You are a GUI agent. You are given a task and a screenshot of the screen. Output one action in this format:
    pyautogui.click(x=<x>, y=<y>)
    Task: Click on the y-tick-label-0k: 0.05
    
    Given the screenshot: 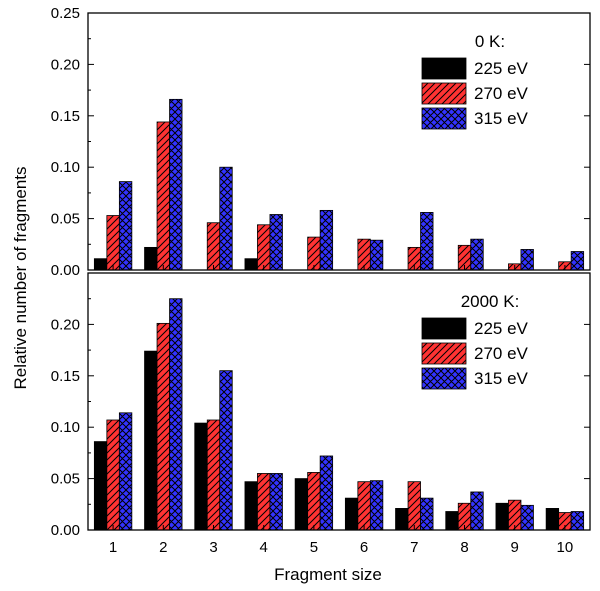 What is the action you would take?
    pyautogui.click(x=65, y=219)
    